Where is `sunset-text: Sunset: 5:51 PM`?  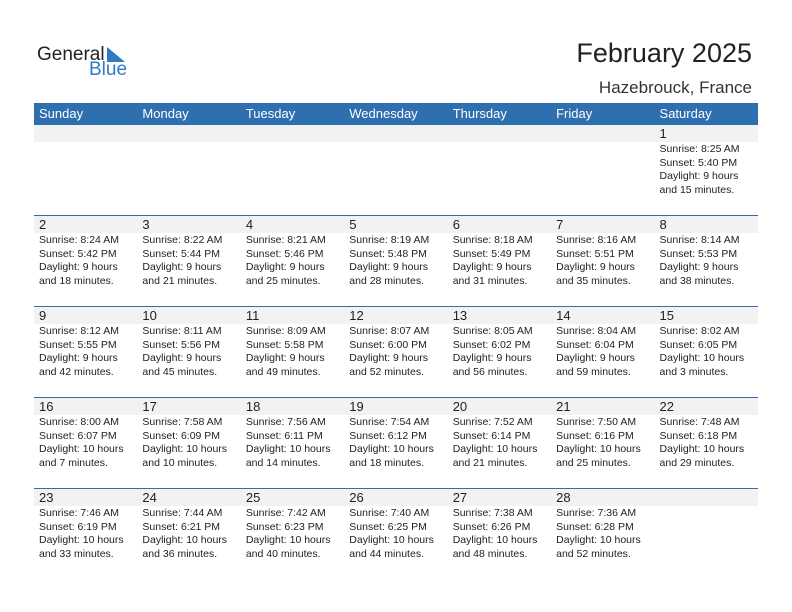 sunset-text: Sunset: 5:51 PM is located at coordinates (595, 253).